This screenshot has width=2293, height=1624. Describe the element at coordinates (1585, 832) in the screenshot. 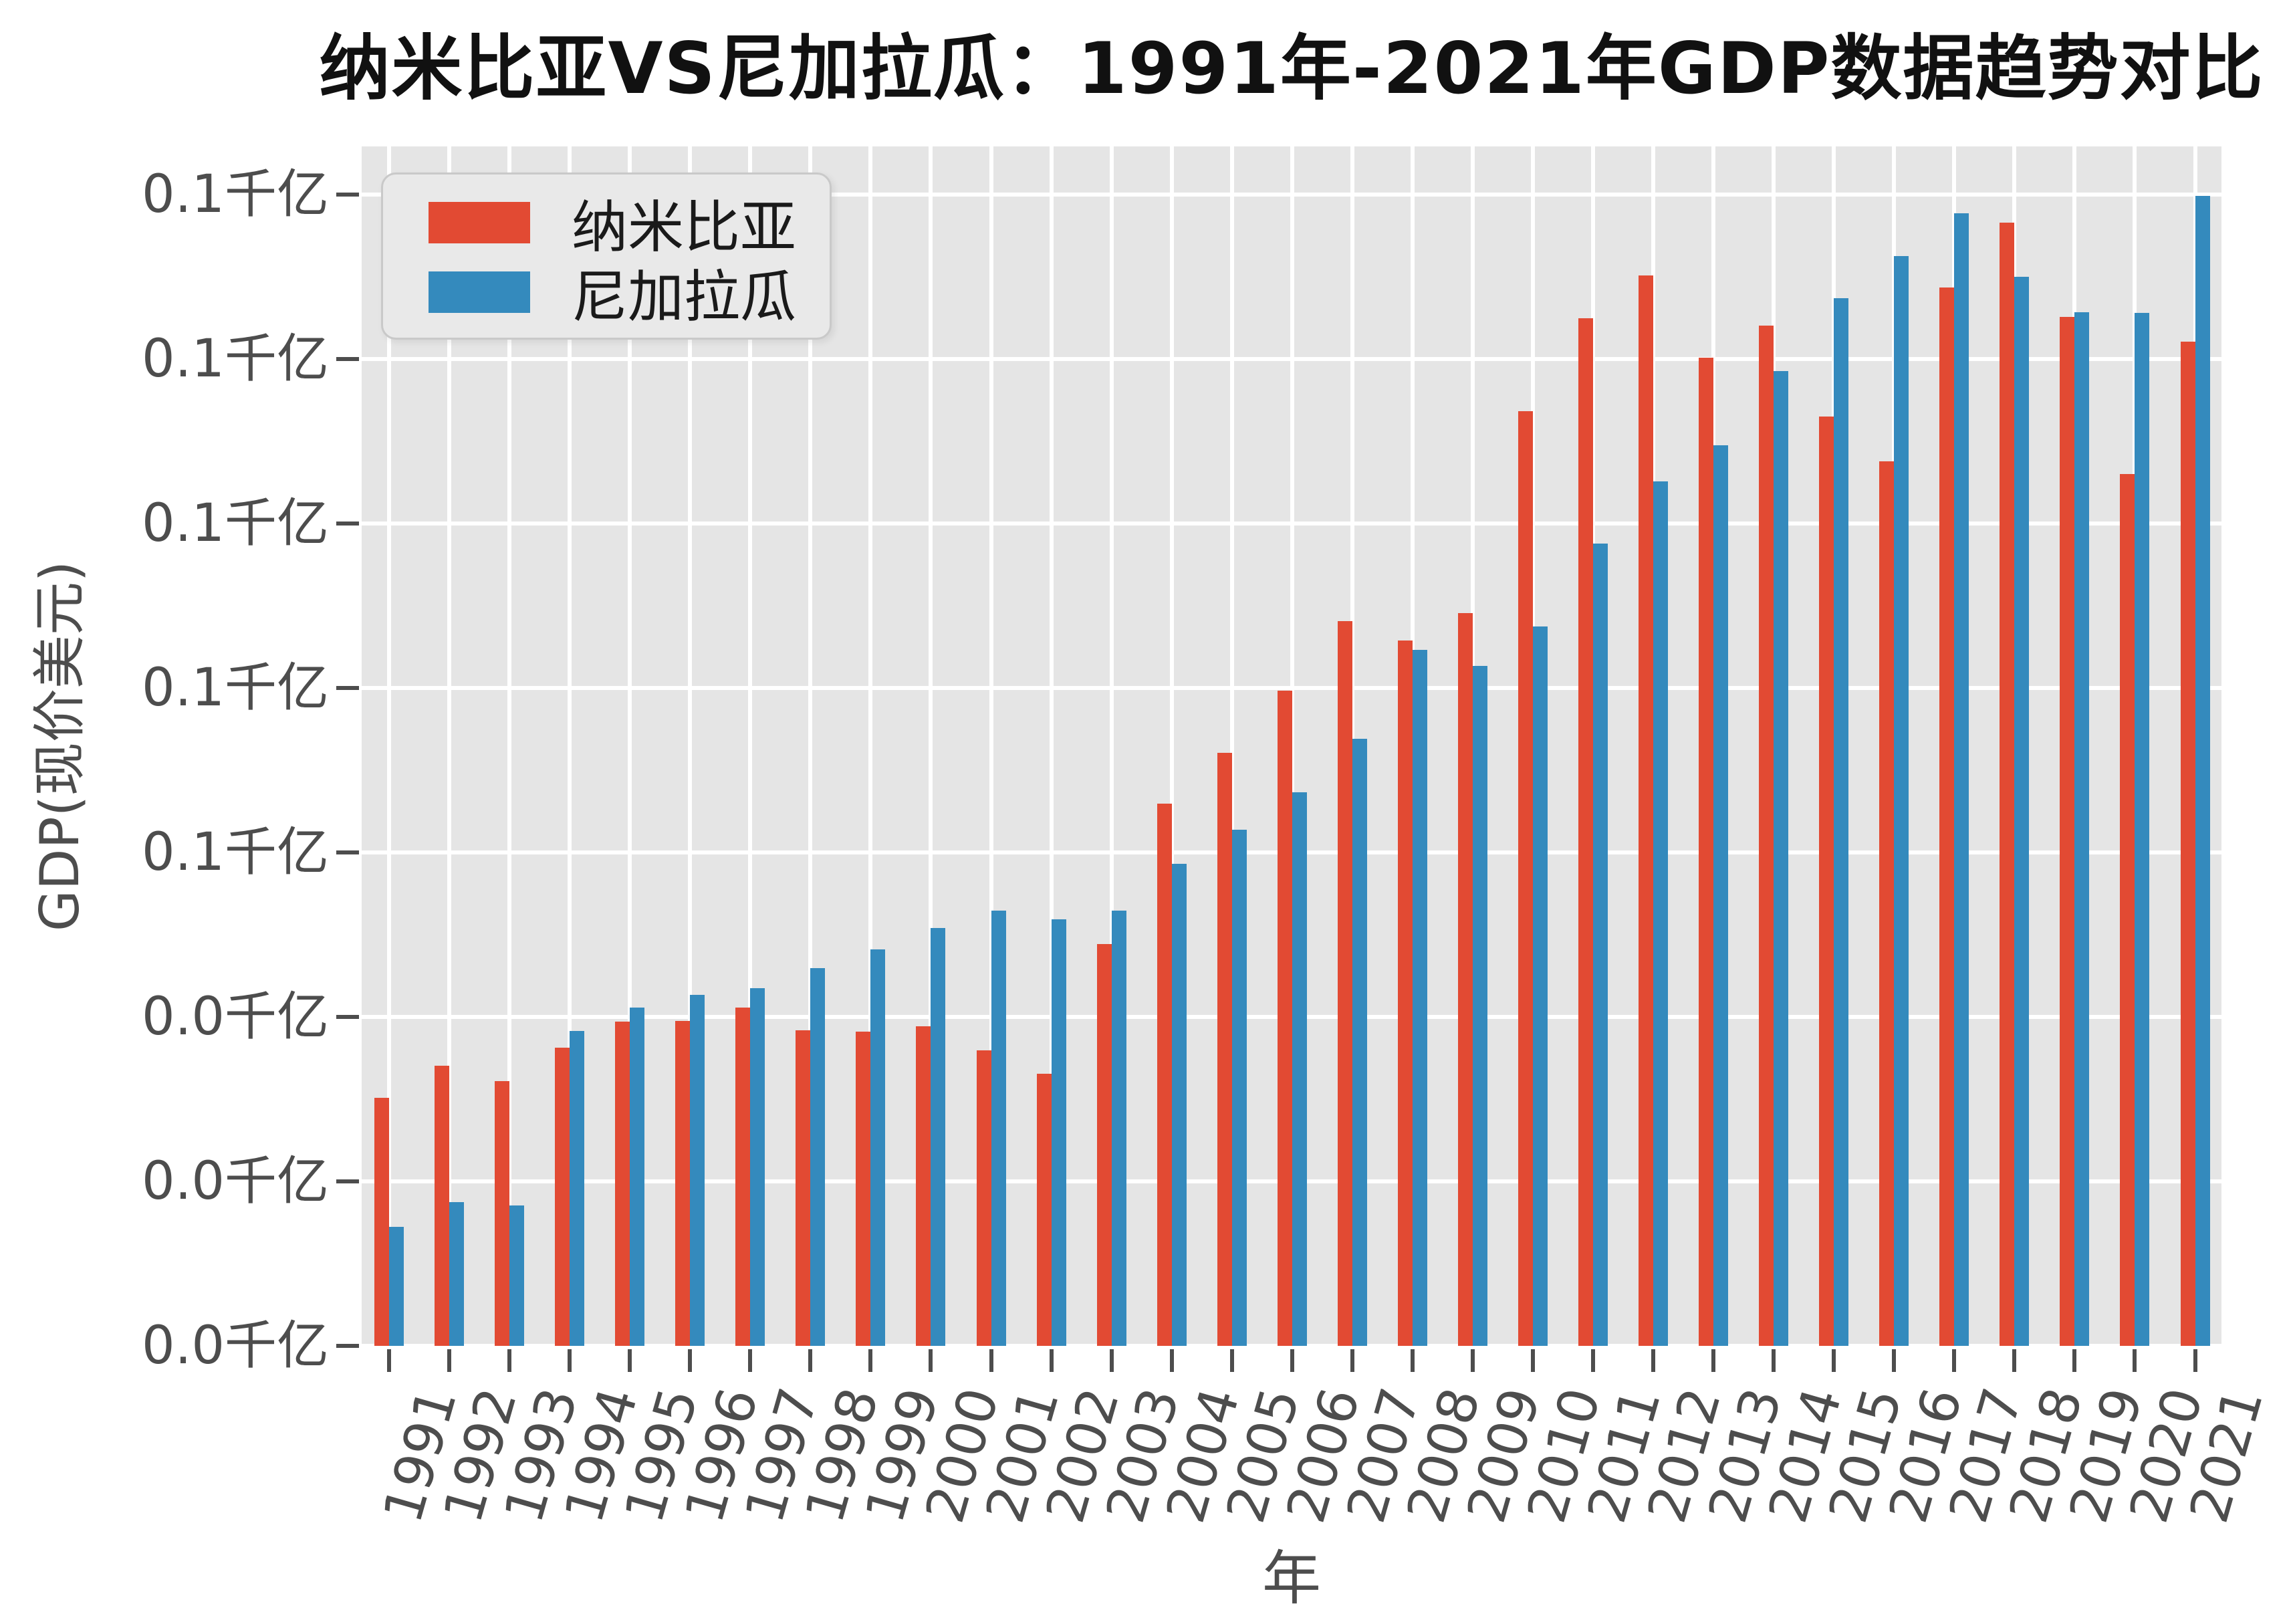

I see `bar-namibia-2011` at that location.